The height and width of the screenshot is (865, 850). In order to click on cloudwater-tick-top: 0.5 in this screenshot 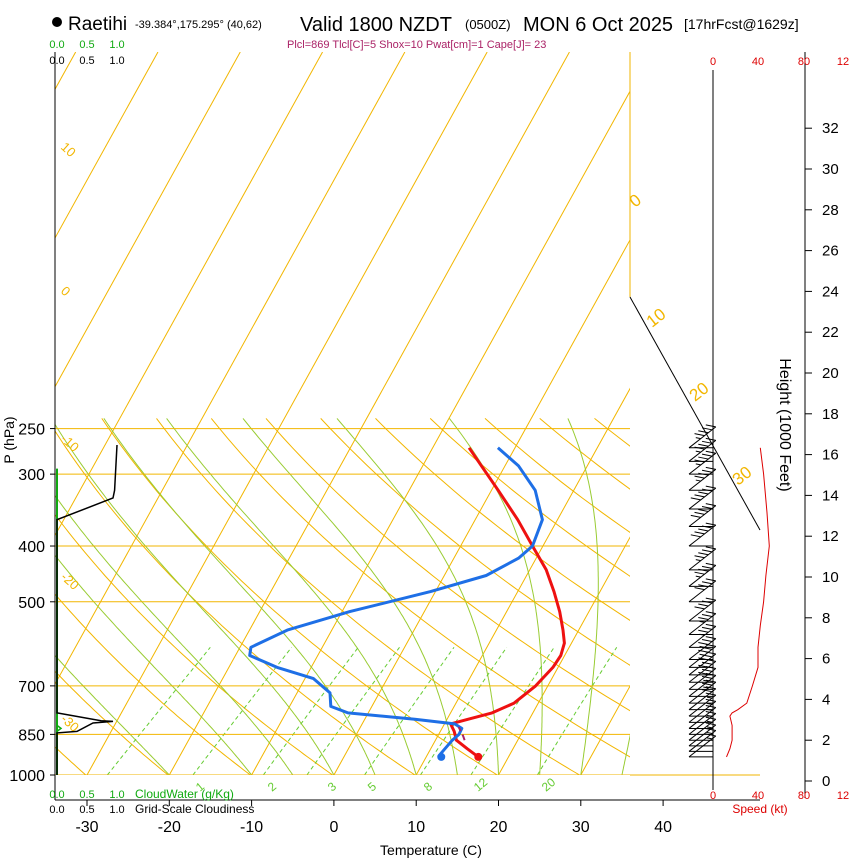, I will do `click(86, 45)`.